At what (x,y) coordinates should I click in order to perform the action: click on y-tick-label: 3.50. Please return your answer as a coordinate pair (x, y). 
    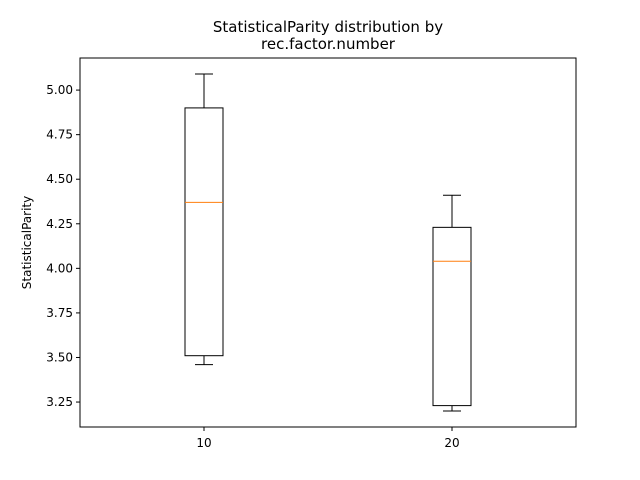
    Looking at the image, I should click on (59, 357).